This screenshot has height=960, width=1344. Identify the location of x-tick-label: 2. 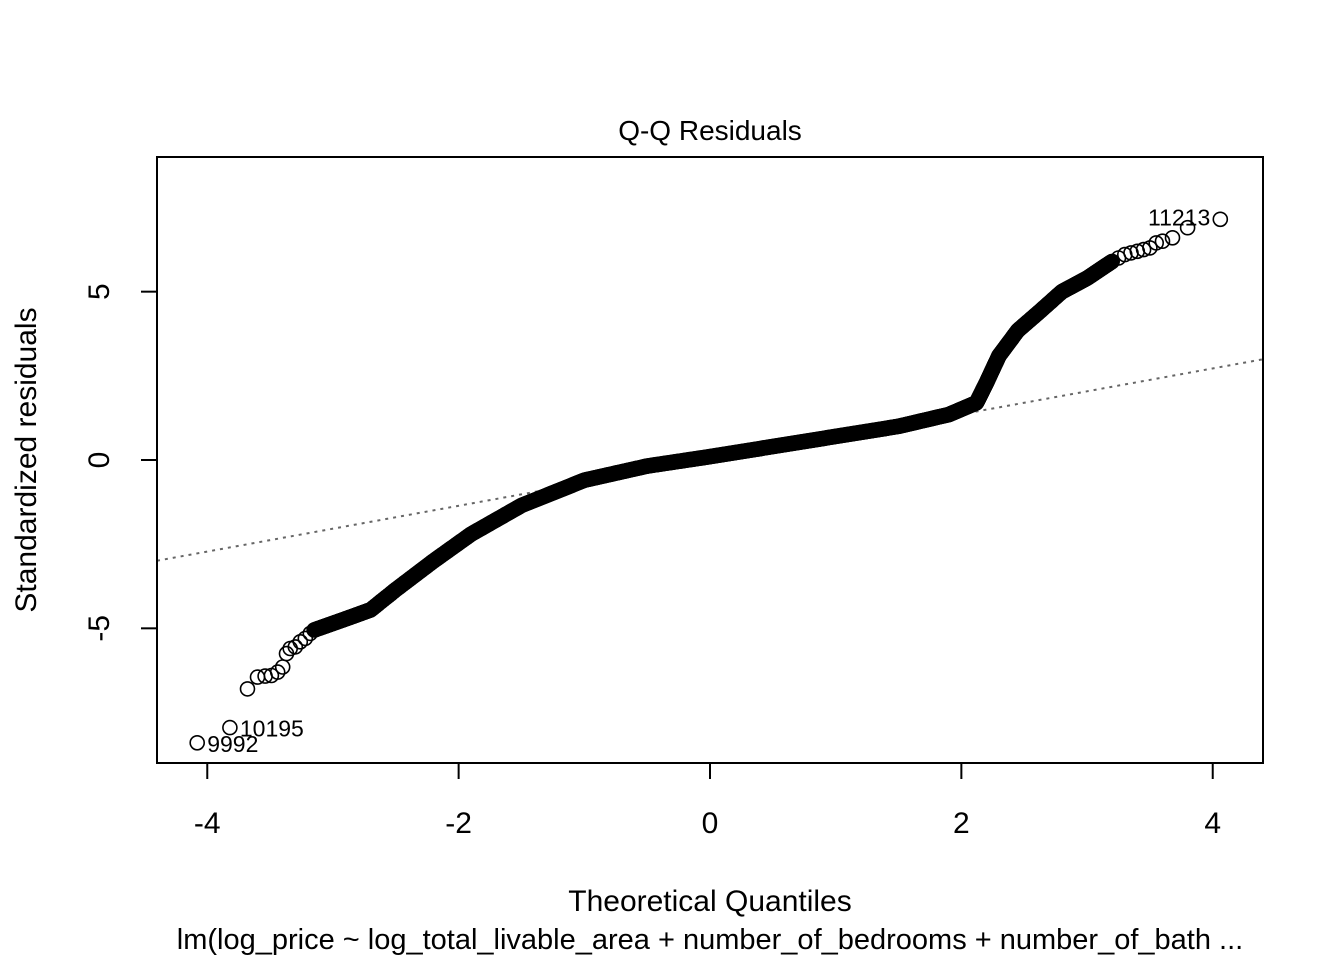
(961, 823).